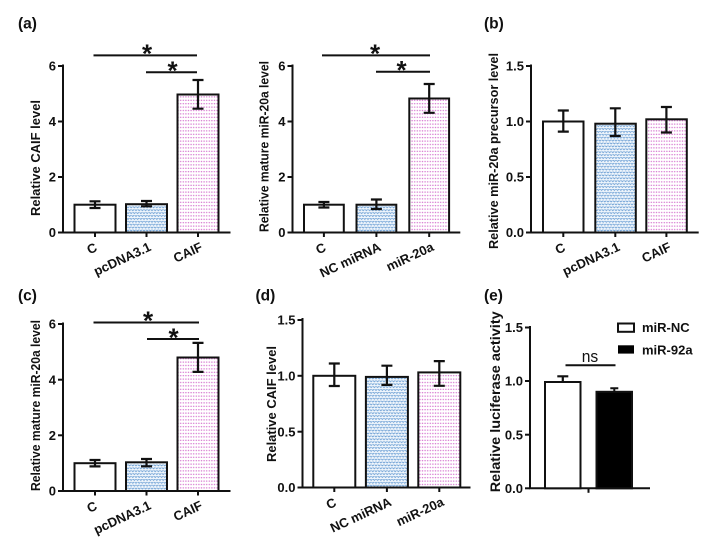 The width and height of the screenshot is (710, 545). What do you see at coordinates (493, 151) in the screenshot?
I see `svg-text:Relative miR-20a precursor lev: Relative miR-20a precursor level` at bounding box center [493, 151].